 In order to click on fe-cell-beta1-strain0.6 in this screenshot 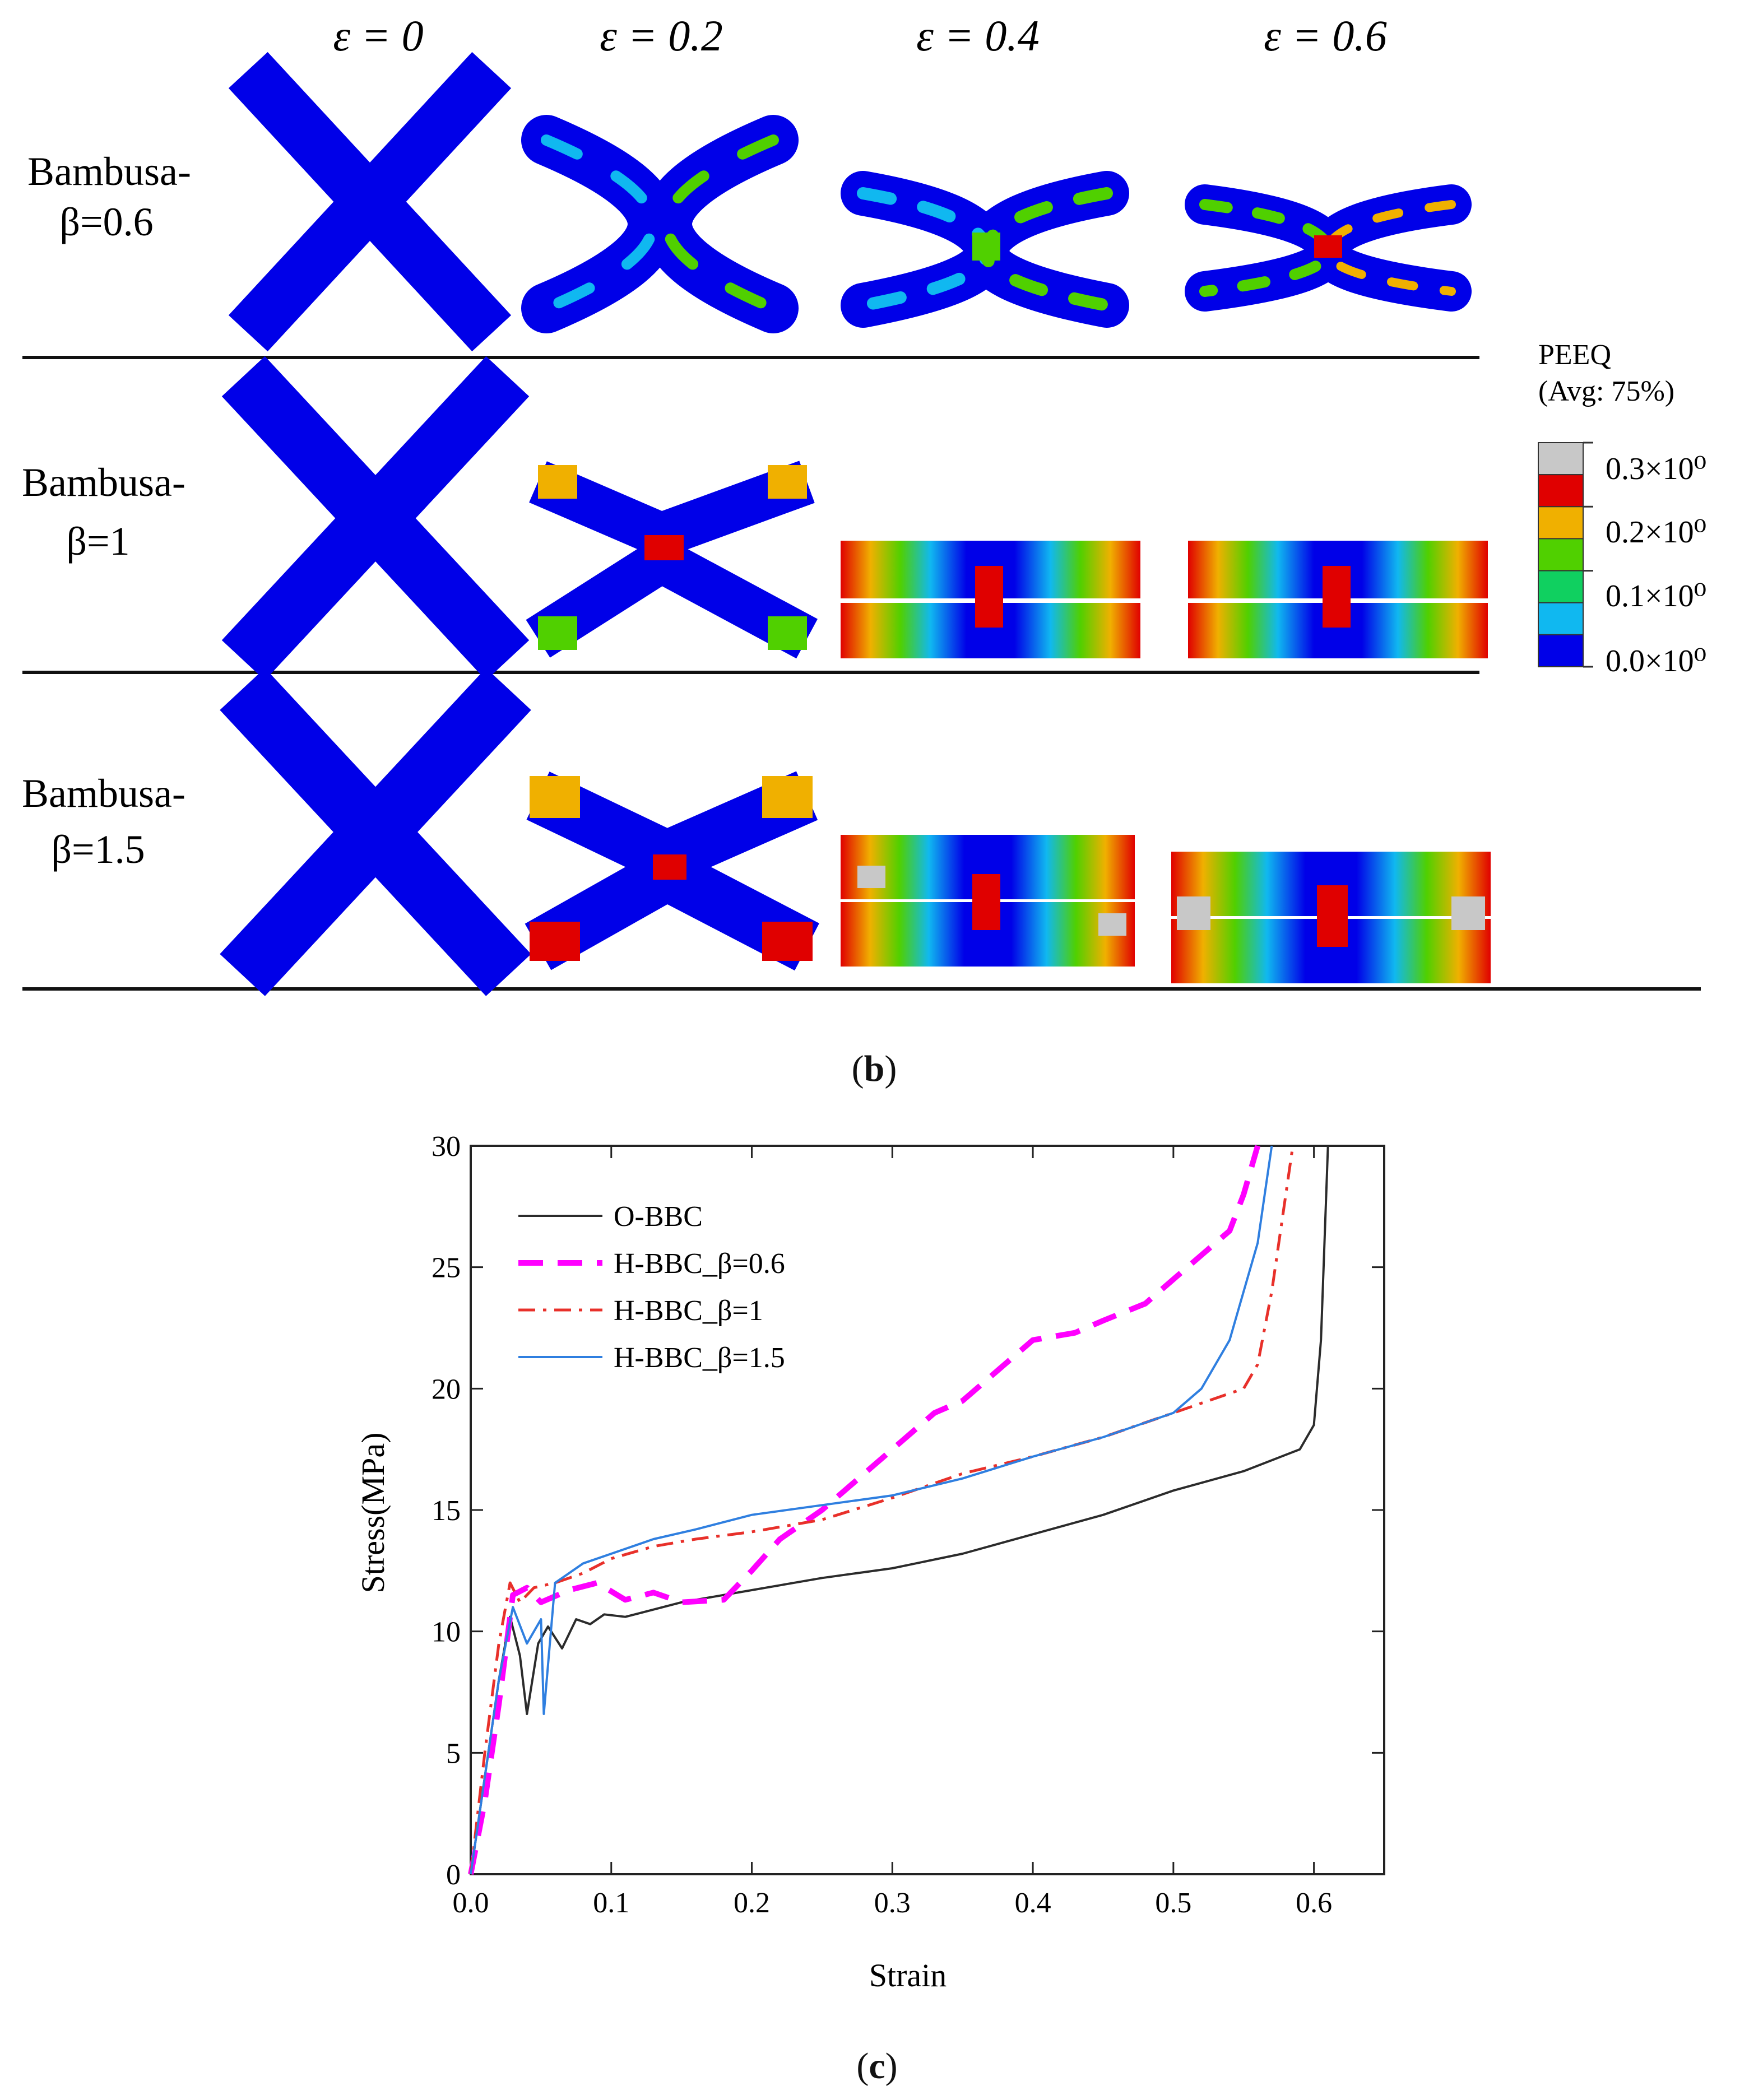, I will do `click(1338, 599)`.